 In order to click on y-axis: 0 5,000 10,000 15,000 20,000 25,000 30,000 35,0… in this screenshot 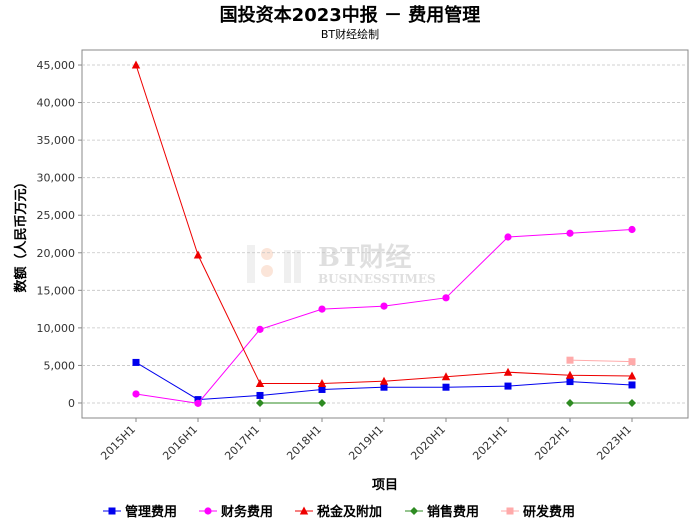, I will do `click(59, 234)`.